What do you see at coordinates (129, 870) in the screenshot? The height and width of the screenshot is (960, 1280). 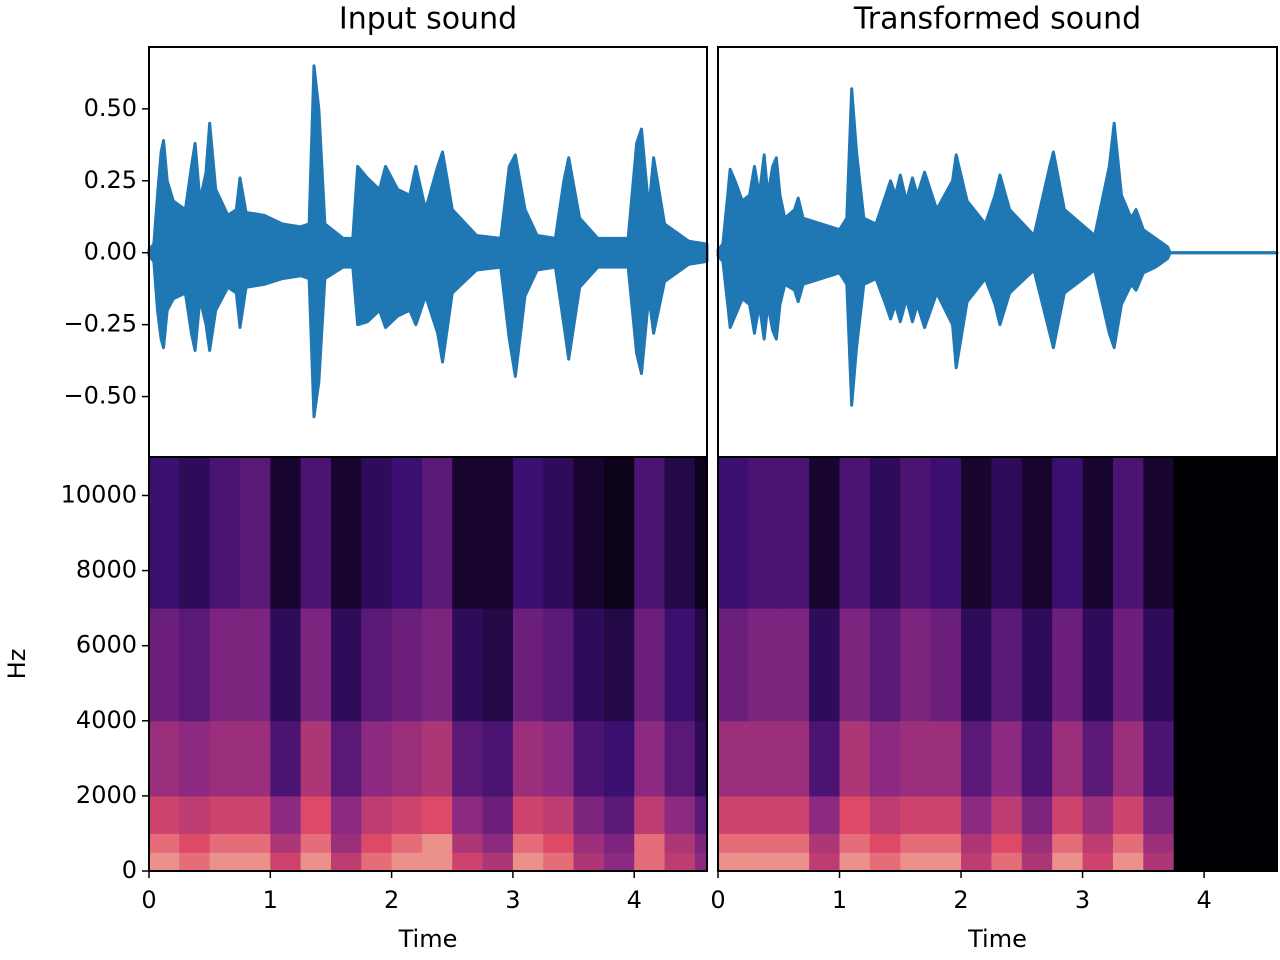 I see `y-tick-label: 0` at bounding box center [129, 870].